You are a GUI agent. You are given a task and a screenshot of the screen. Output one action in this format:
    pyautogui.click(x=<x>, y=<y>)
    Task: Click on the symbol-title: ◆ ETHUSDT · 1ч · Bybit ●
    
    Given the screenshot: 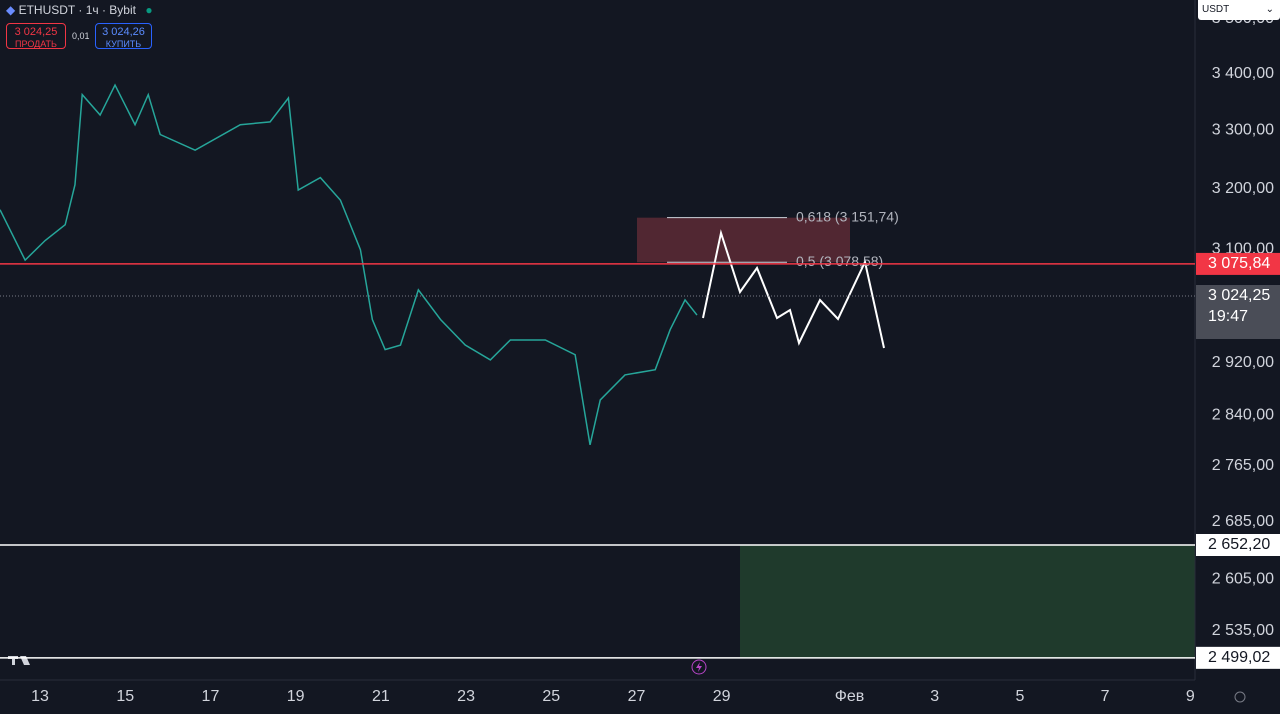 What is the action you would take?
    pyautogui.click(x=79, y=10)
    